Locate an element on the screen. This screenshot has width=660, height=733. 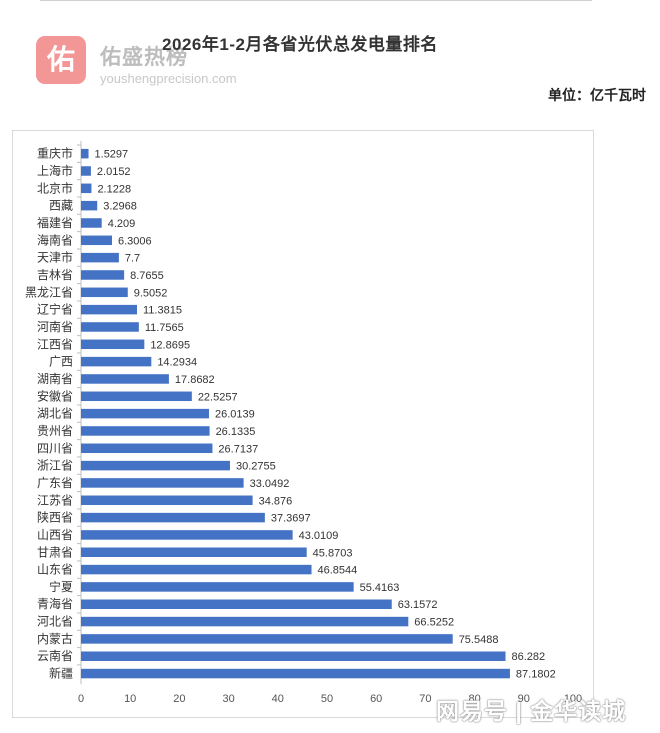
category-label: 内蒙古 is located at coordinates (55, 638).